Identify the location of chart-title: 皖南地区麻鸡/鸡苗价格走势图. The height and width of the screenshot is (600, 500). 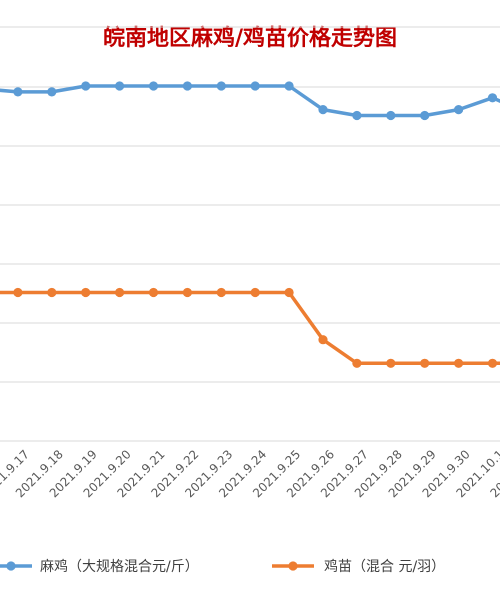
(250, 38).